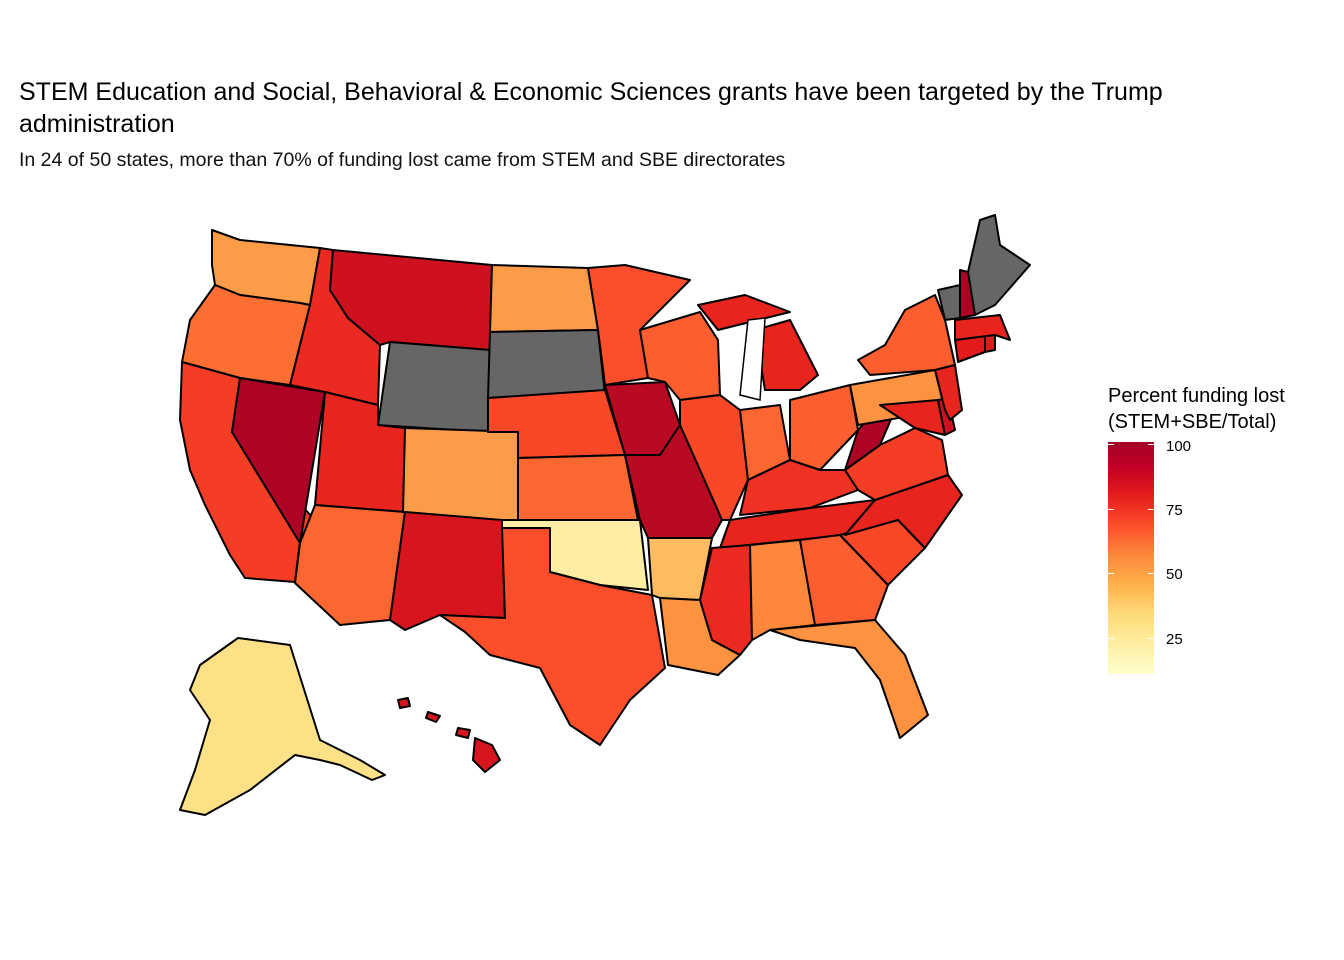  I want to click on state-arizona, so click(350, 565).